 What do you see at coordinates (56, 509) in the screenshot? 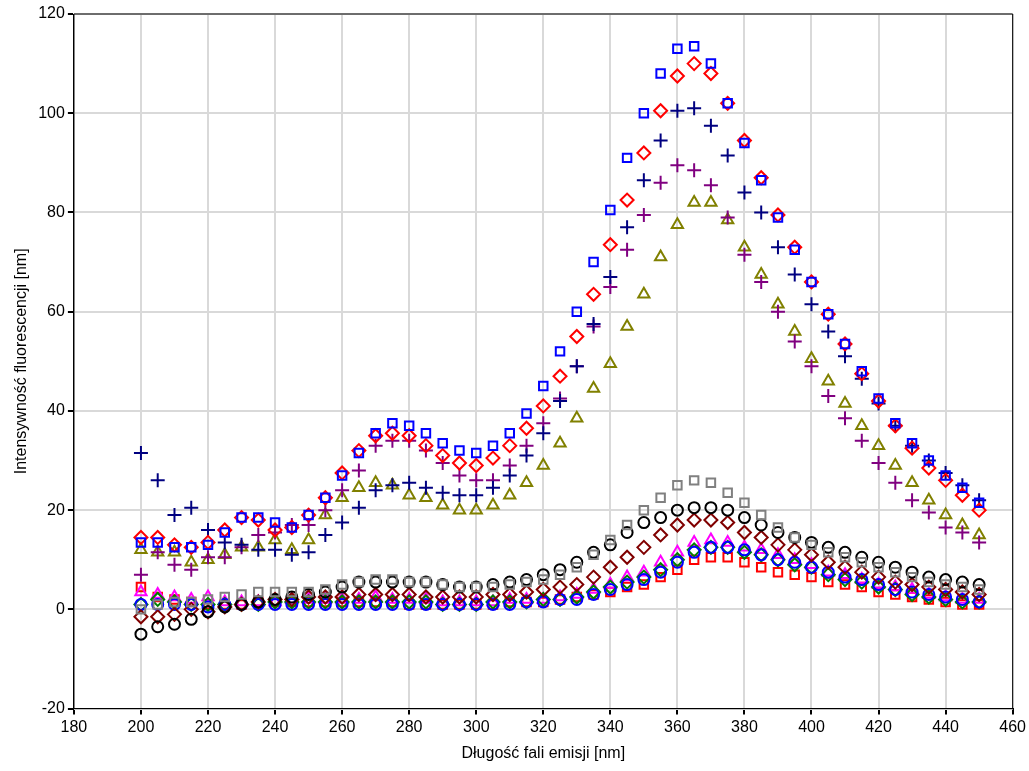
I see `y-tick-label: 20` at bounding box center [56, 509].